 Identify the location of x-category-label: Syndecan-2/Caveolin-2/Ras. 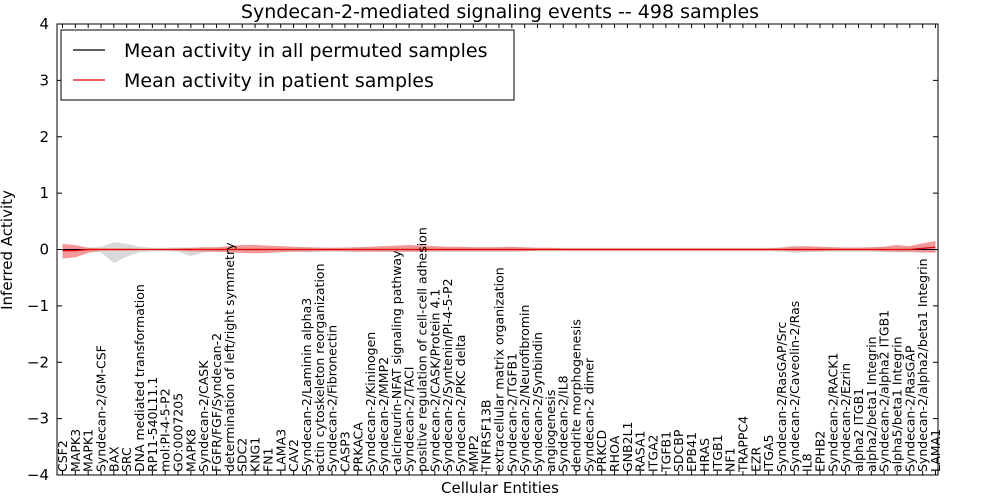
(794, 386).